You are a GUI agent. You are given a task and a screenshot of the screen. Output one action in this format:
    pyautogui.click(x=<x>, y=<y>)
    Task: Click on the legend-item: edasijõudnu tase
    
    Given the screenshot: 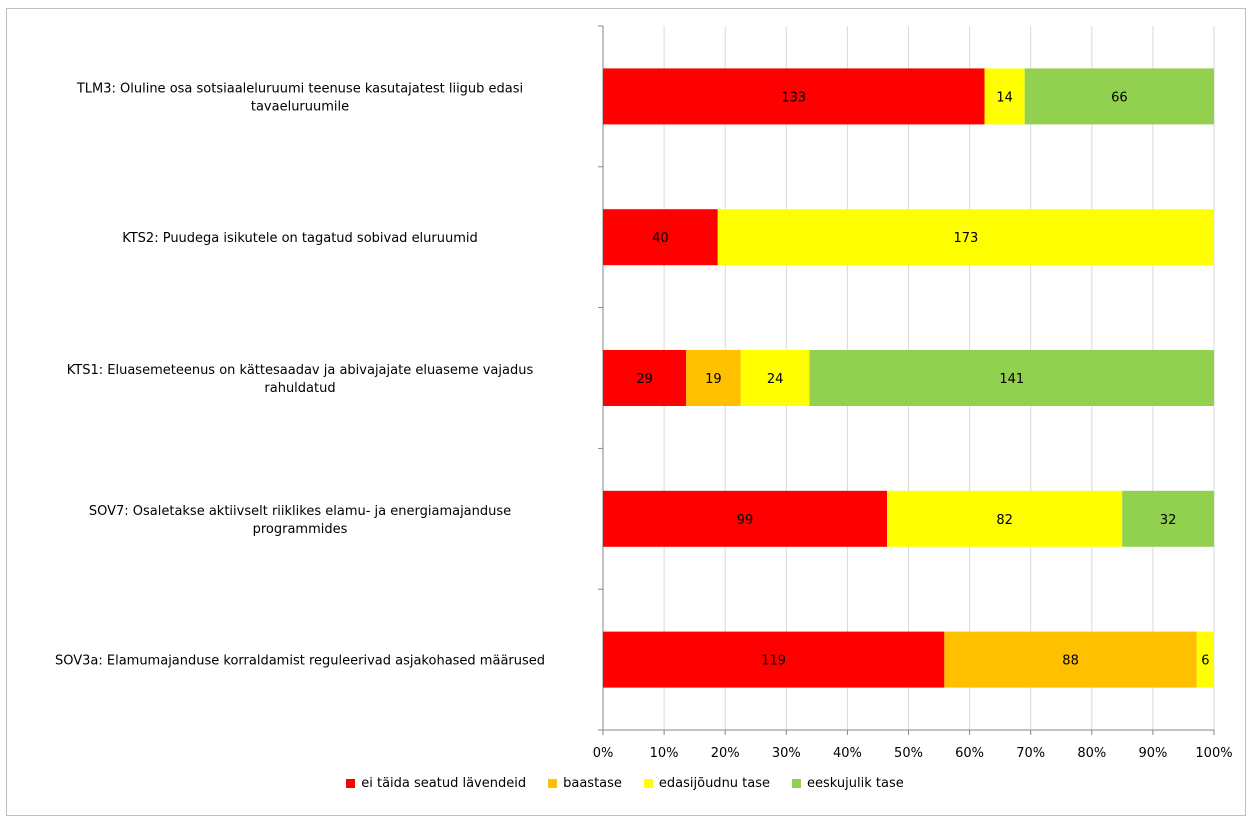 What is the action you would take?
    pyautogui.click(x=707, y=783)
    